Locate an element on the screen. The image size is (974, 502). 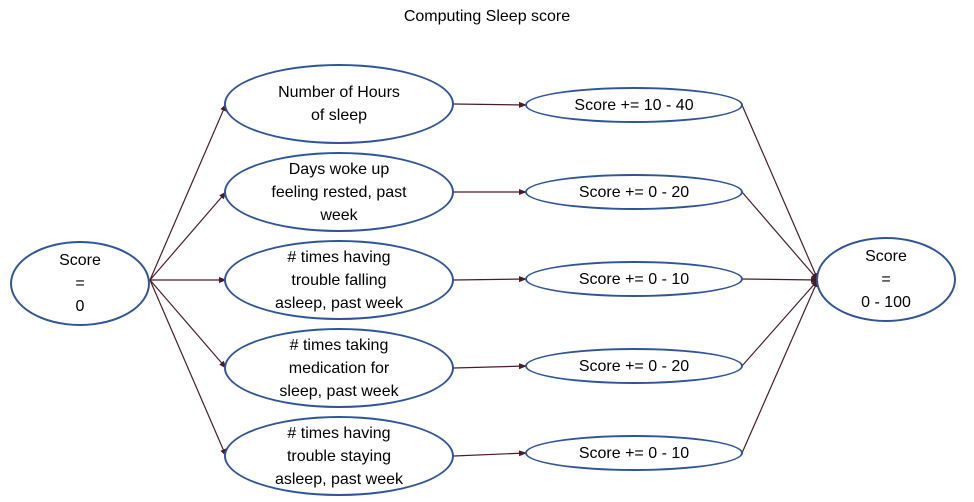
factor-4-line-2: medication for is located at coordinates (339, 368).